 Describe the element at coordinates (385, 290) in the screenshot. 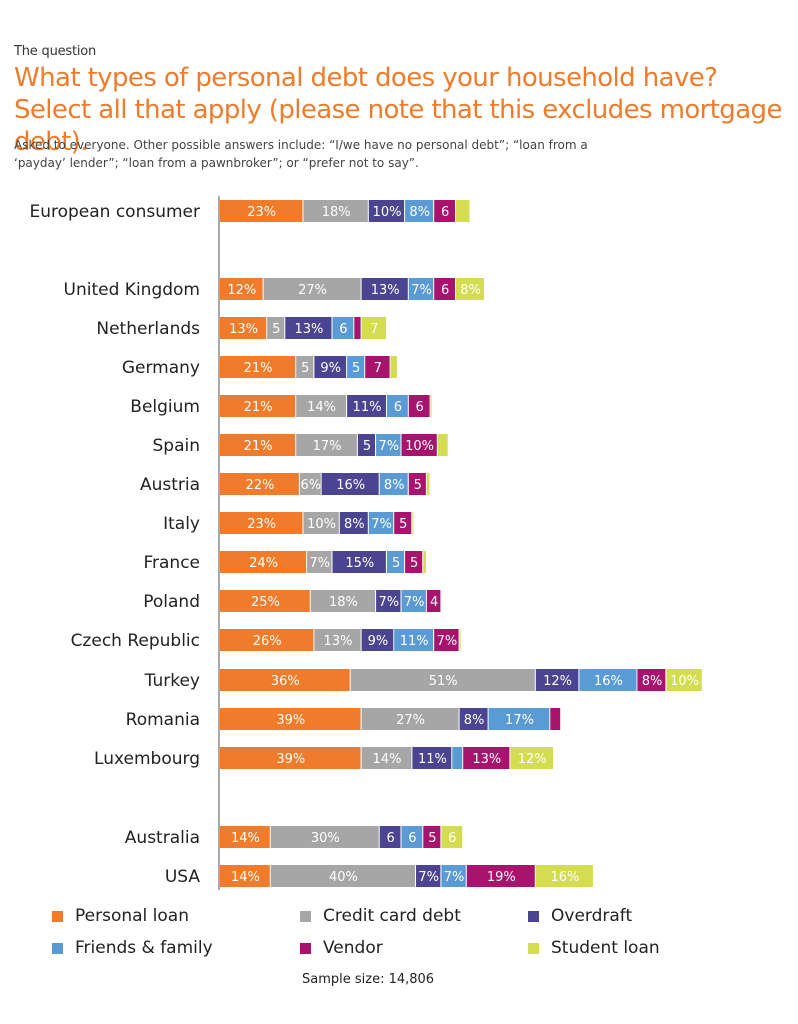

I see `bar-label-united-kingdom-overdraft: 13%` at that location.